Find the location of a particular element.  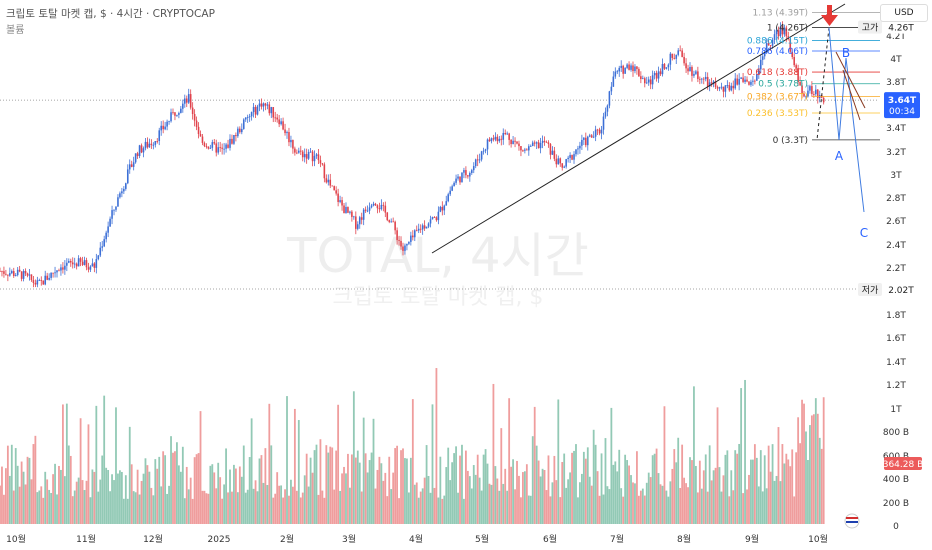

time-axis: 10월 11월 12월 2025 2월 3월 4월 5월 6월 7월 8월 9월 10월 is located at coordinates (417, 539).